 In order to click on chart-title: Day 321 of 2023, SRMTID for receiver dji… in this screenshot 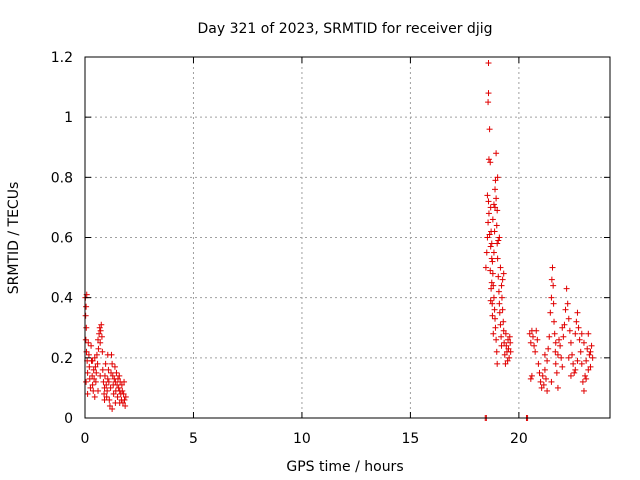, I will do `click(345, 29)`.